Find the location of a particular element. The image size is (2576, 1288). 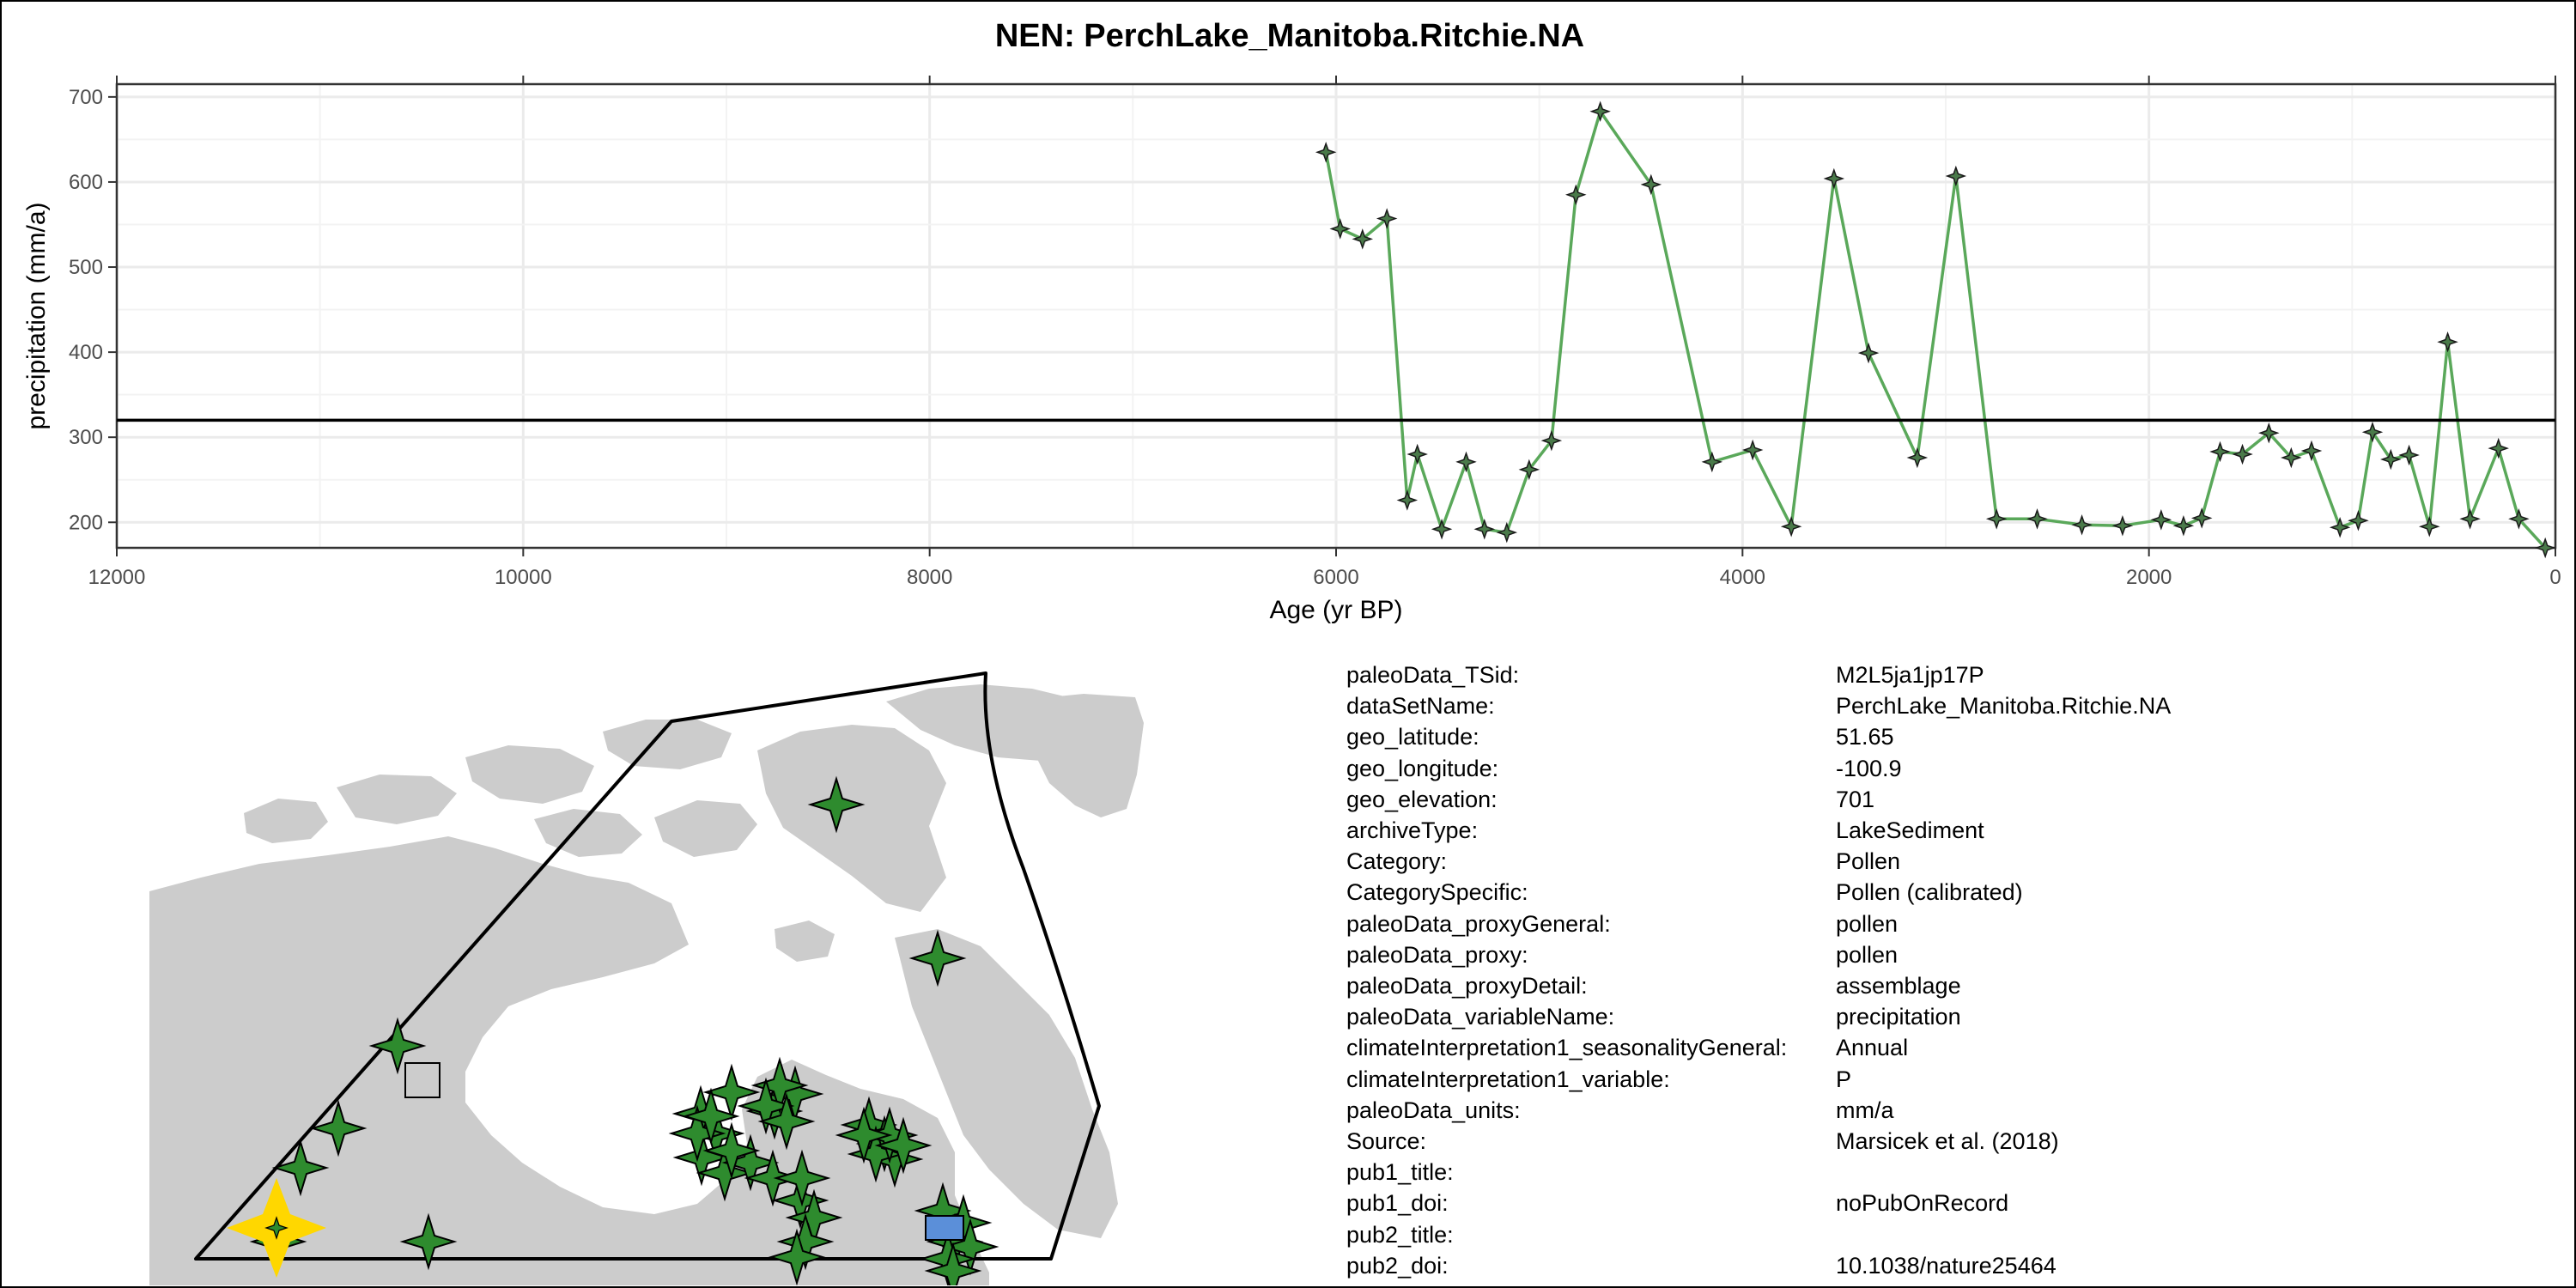

x-tick-label: 4000 is located at coordinates (1742, 577).